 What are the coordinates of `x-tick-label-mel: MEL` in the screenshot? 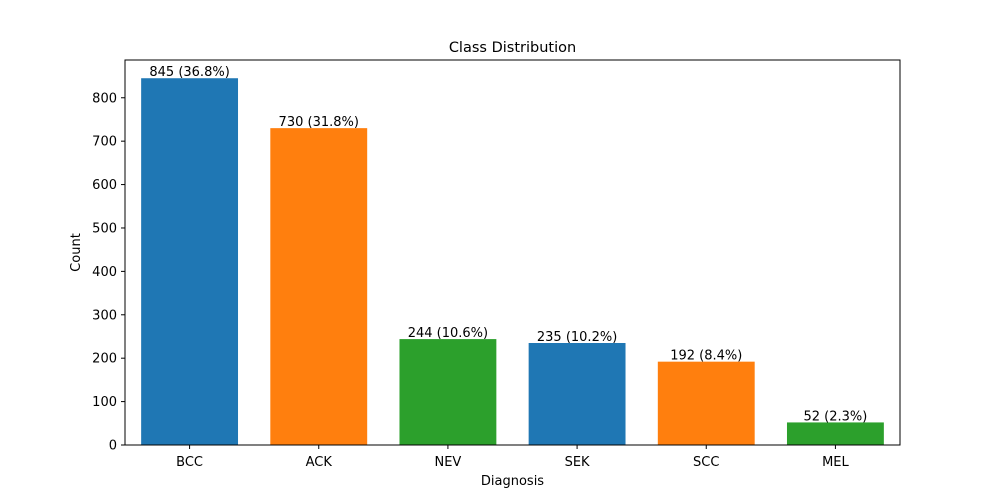 It's located at (835, 462).